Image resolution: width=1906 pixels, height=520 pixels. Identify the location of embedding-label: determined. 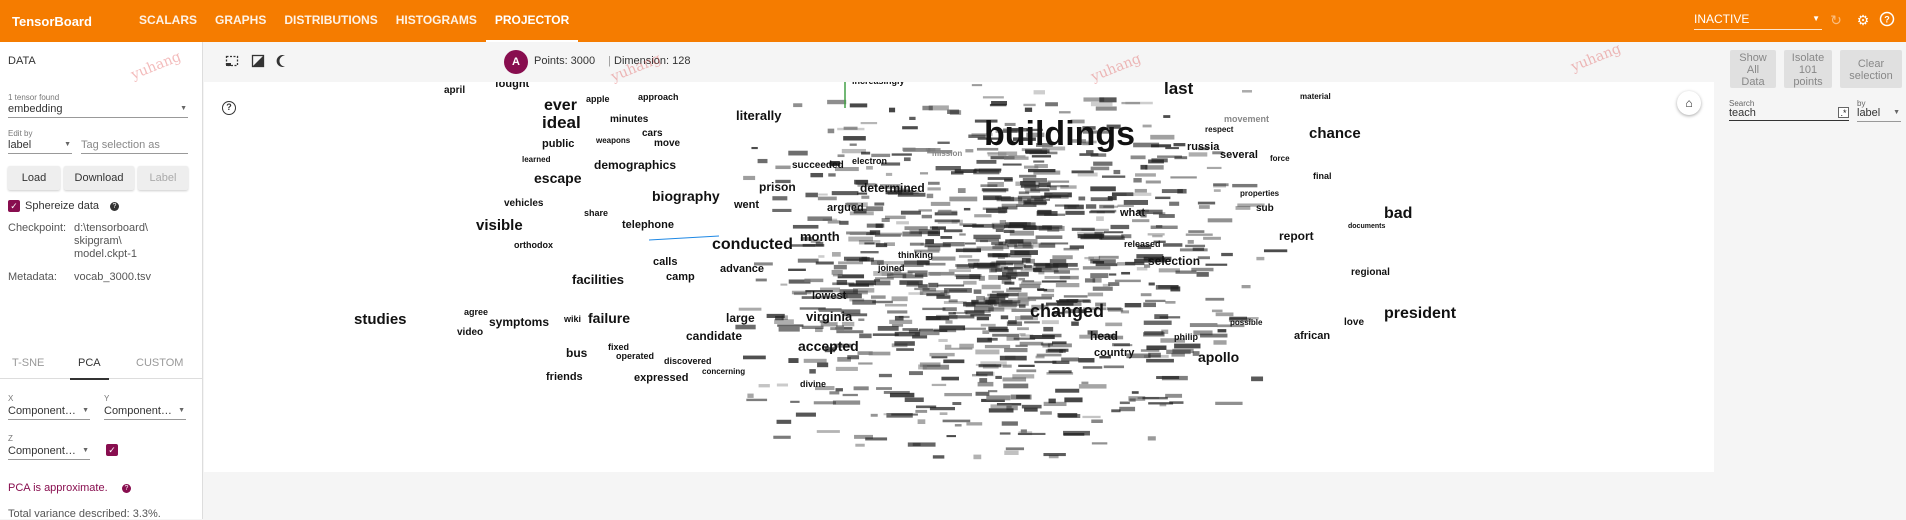
(892, 188).